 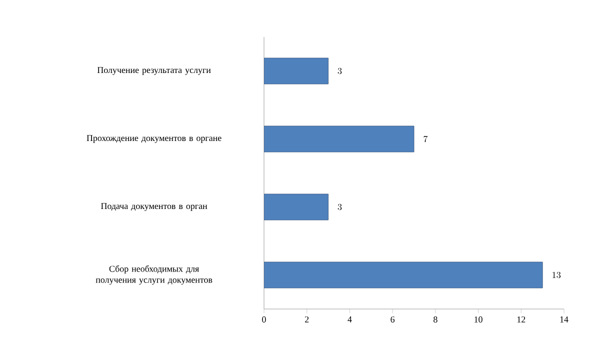 What do you see at coordinates (307, 319) in the screenshot?
I see `x-tick-label: 2` at bounding box center [307, 319].